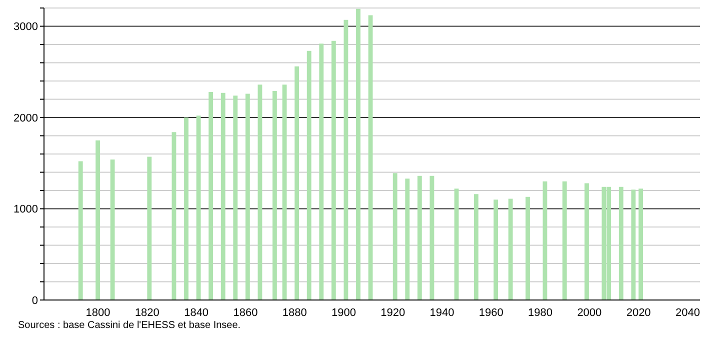  I want to click on x-tick-label: 1940, so click(442, 312).